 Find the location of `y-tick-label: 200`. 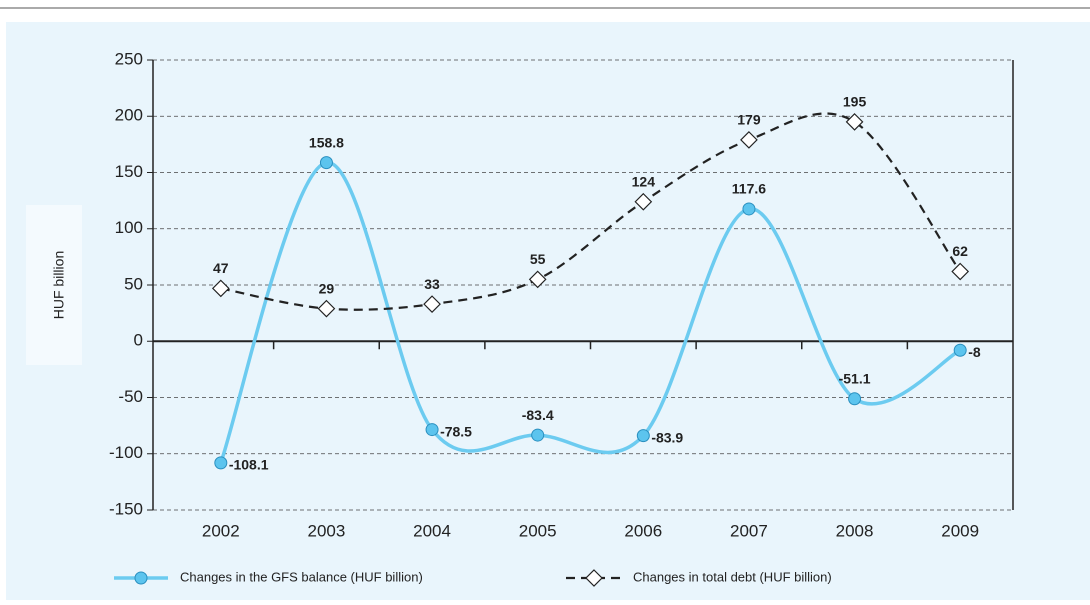

y-tick-label: 200 is located at coordinates (129, 115).